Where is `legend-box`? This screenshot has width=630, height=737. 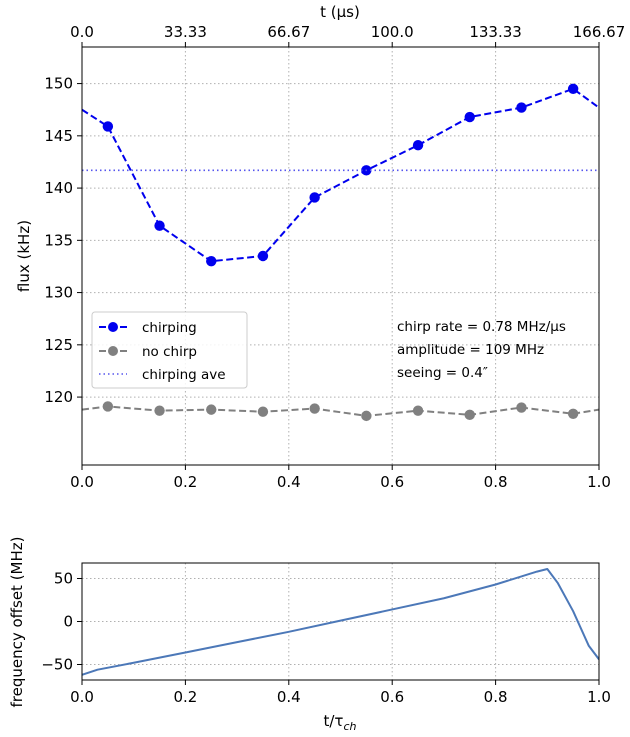
legend-box is located at coordinates (169, 350).